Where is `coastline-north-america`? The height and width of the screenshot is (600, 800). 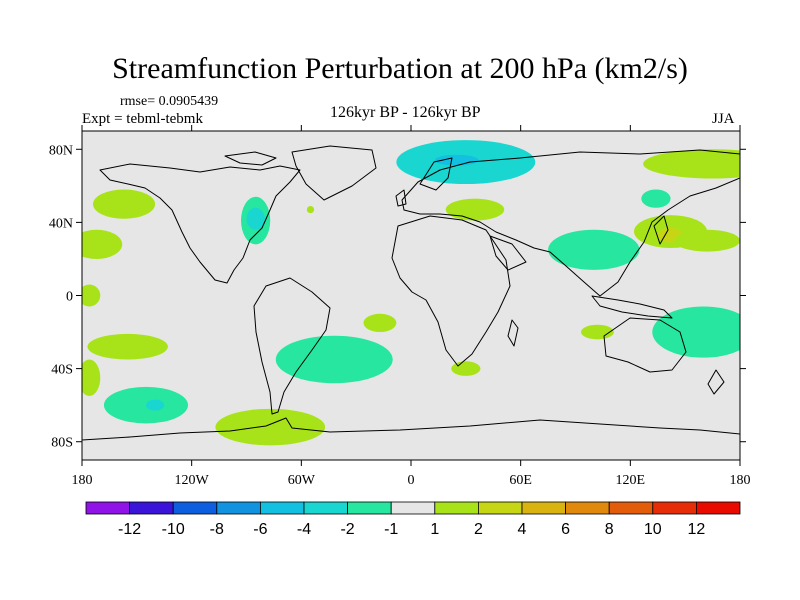 coastline-north-america is located at coordinates (200, 223).